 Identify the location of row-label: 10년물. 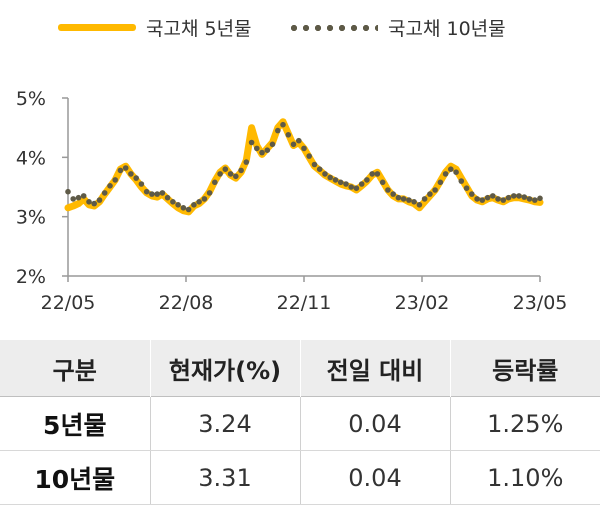
(75, 477).